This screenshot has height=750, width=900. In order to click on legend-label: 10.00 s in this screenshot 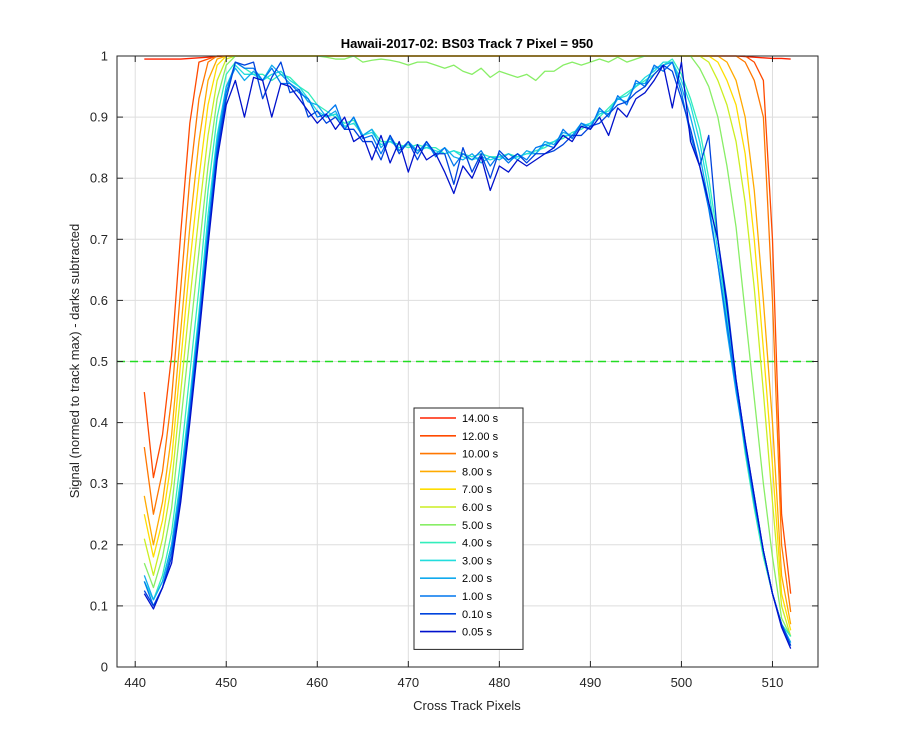, I will do `click(480, 455)`.